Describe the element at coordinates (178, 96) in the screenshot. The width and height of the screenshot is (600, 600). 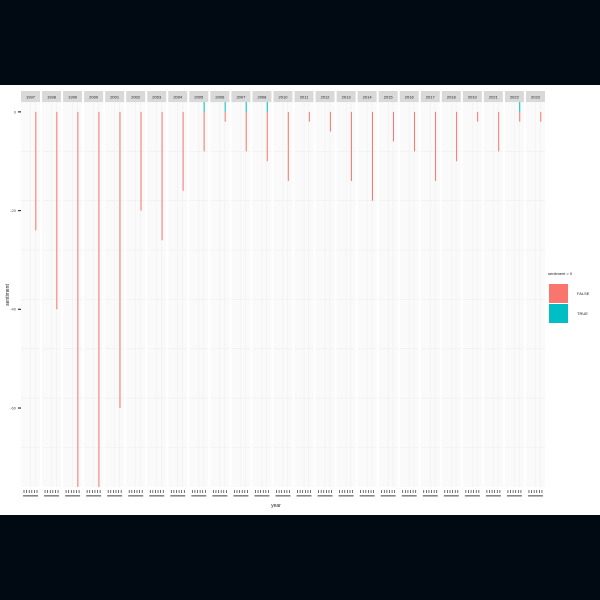
I see `facet-strip-label: 2004` at that location.